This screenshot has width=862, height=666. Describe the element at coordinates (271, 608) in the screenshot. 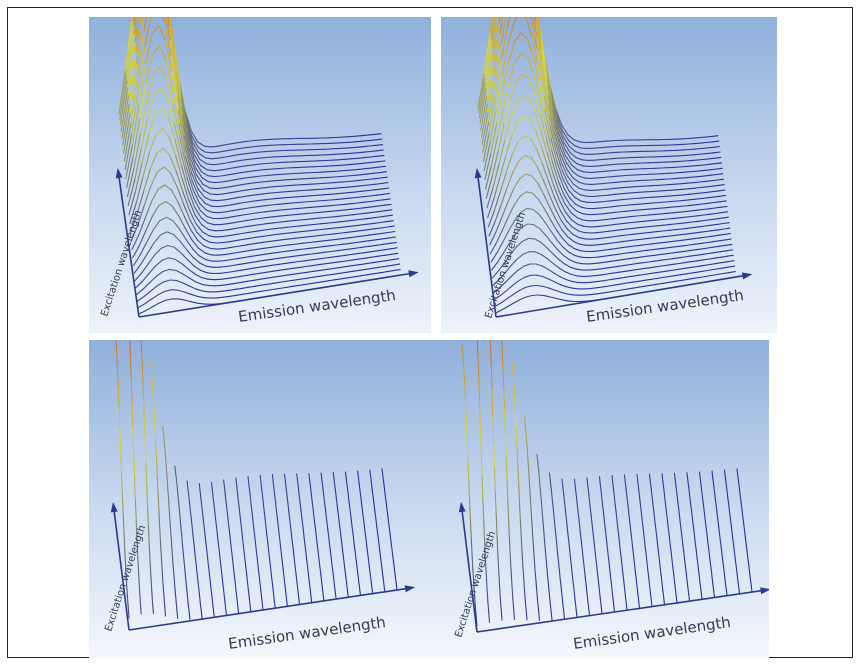

I see `x-axis-line` at that location.